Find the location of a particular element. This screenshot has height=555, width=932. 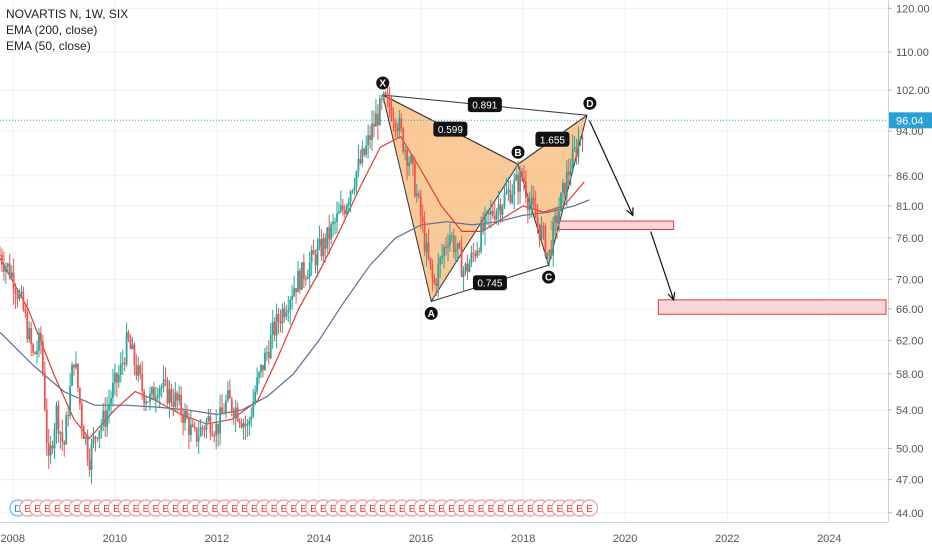

y-tick-label: 94.00 is located at coordinates (910, 132).